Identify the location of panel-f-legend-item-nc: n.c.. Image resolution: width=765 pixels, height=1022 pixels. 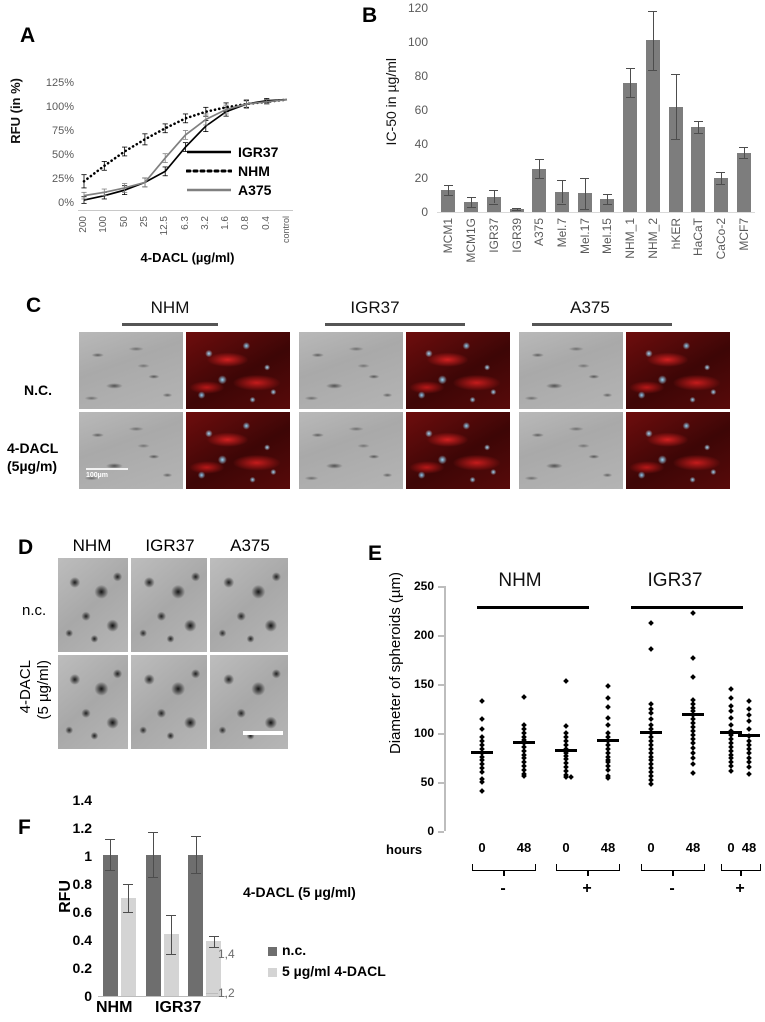
(287, 950).